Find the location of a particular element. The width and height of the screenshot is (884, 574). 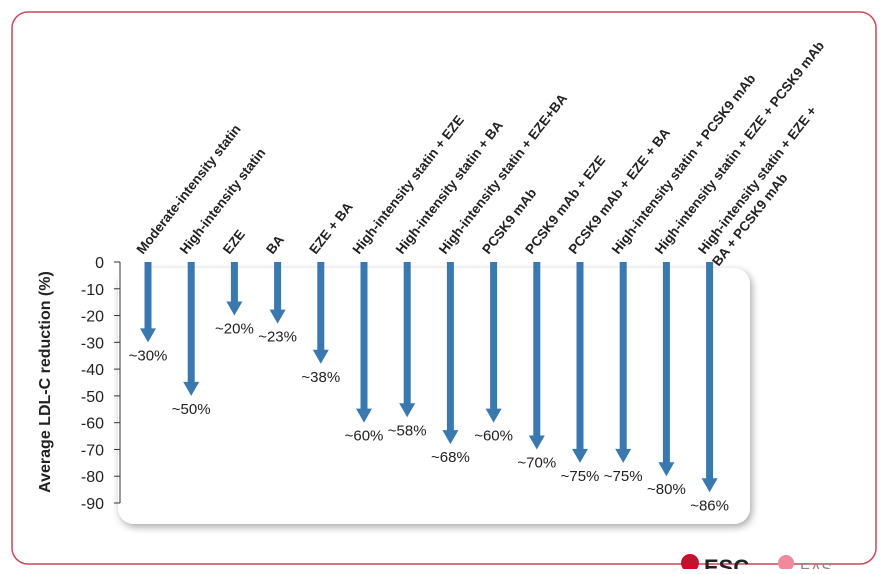

y-tick-label: -30 is located at coordinates (92, 343).